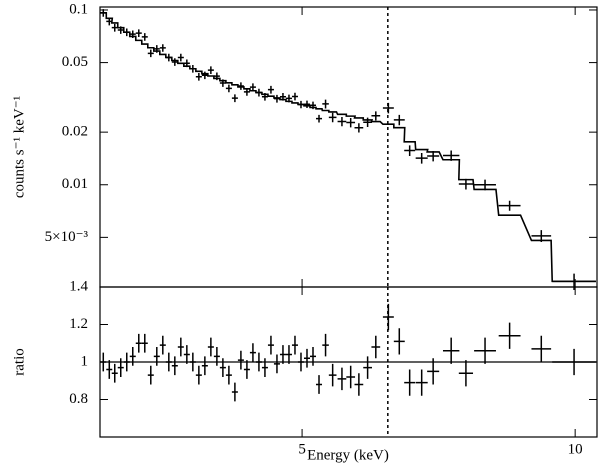 Image resolution: width=600 pixels, height=466 pixels. What do you see at coordinates (19, 362) in the screenshot?
I see `y-axis-label: ratio` at bounding box center [19, 362].